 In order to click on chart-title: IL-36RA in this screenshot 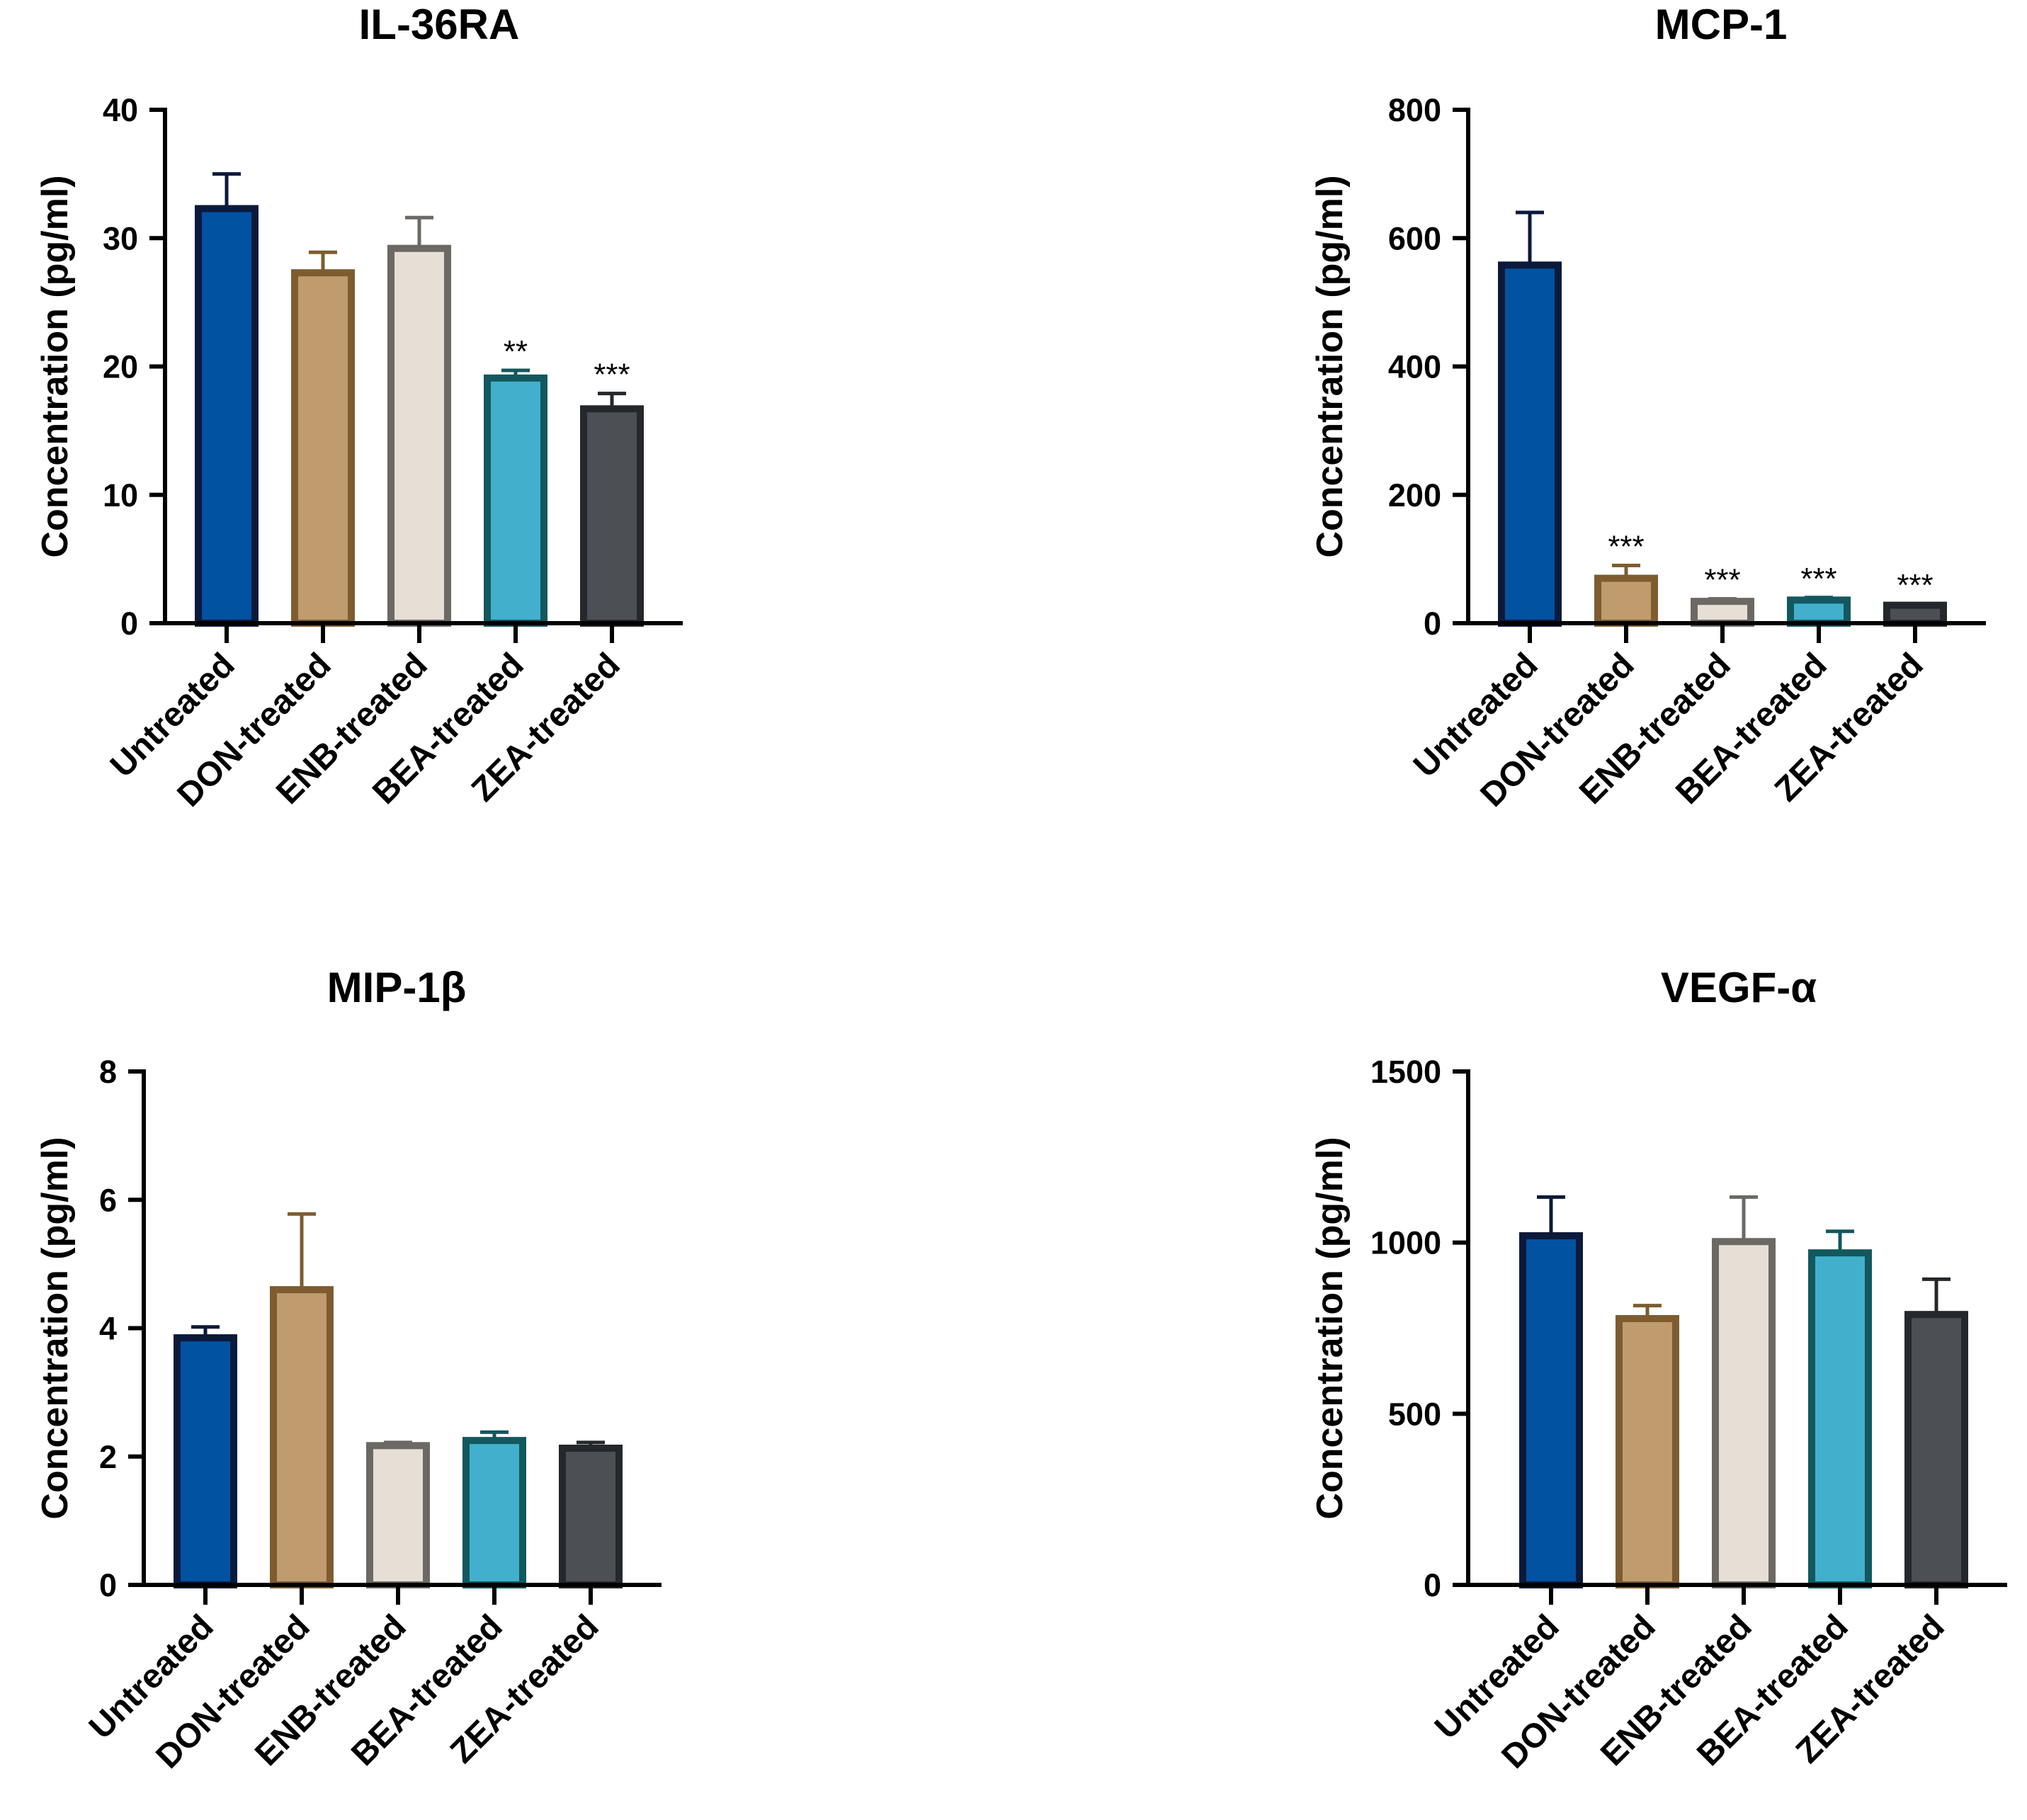, I will do `click(439, 24)`.